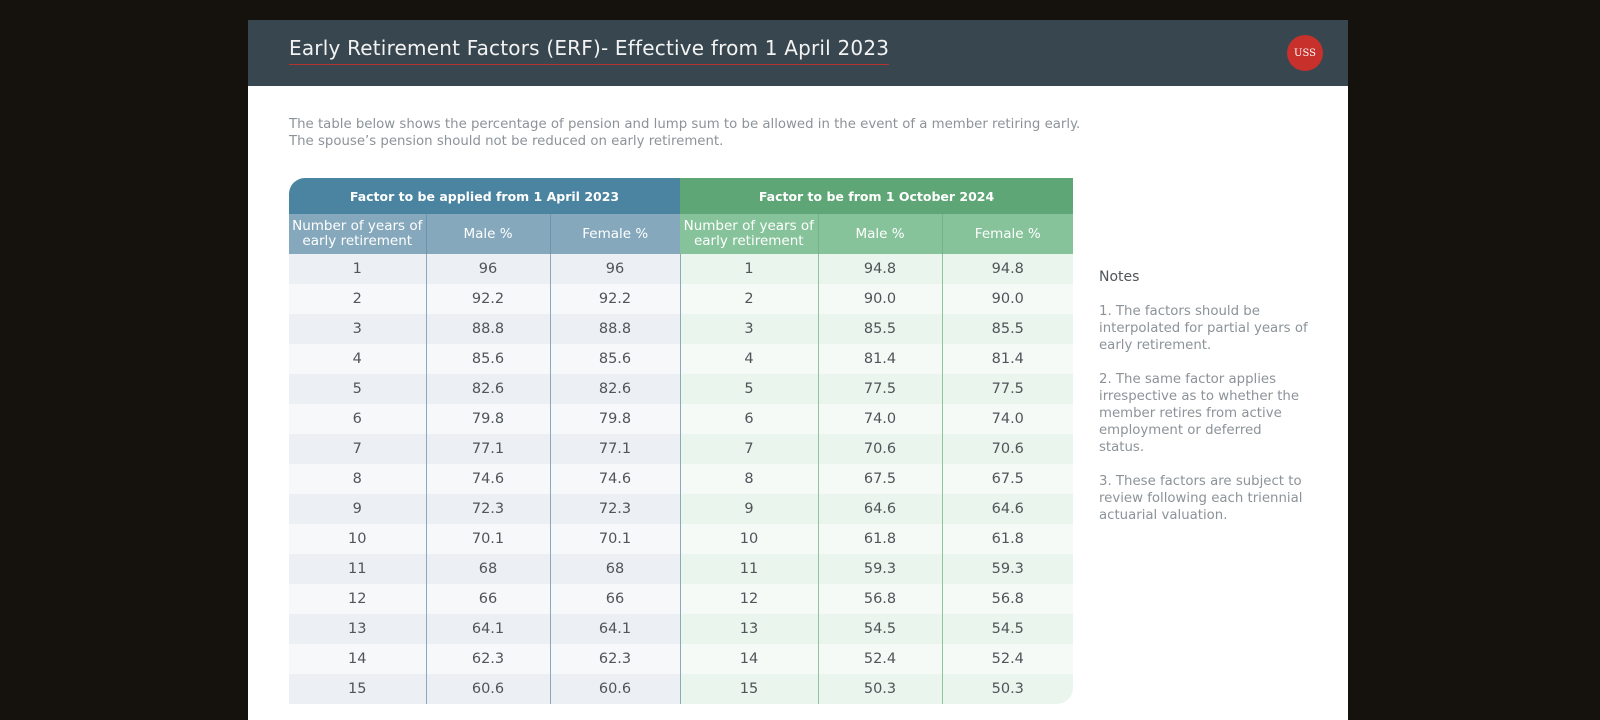 The image size is (1600, 720). I want to click on male-2024-cell: 61.8, so click(880, 539).